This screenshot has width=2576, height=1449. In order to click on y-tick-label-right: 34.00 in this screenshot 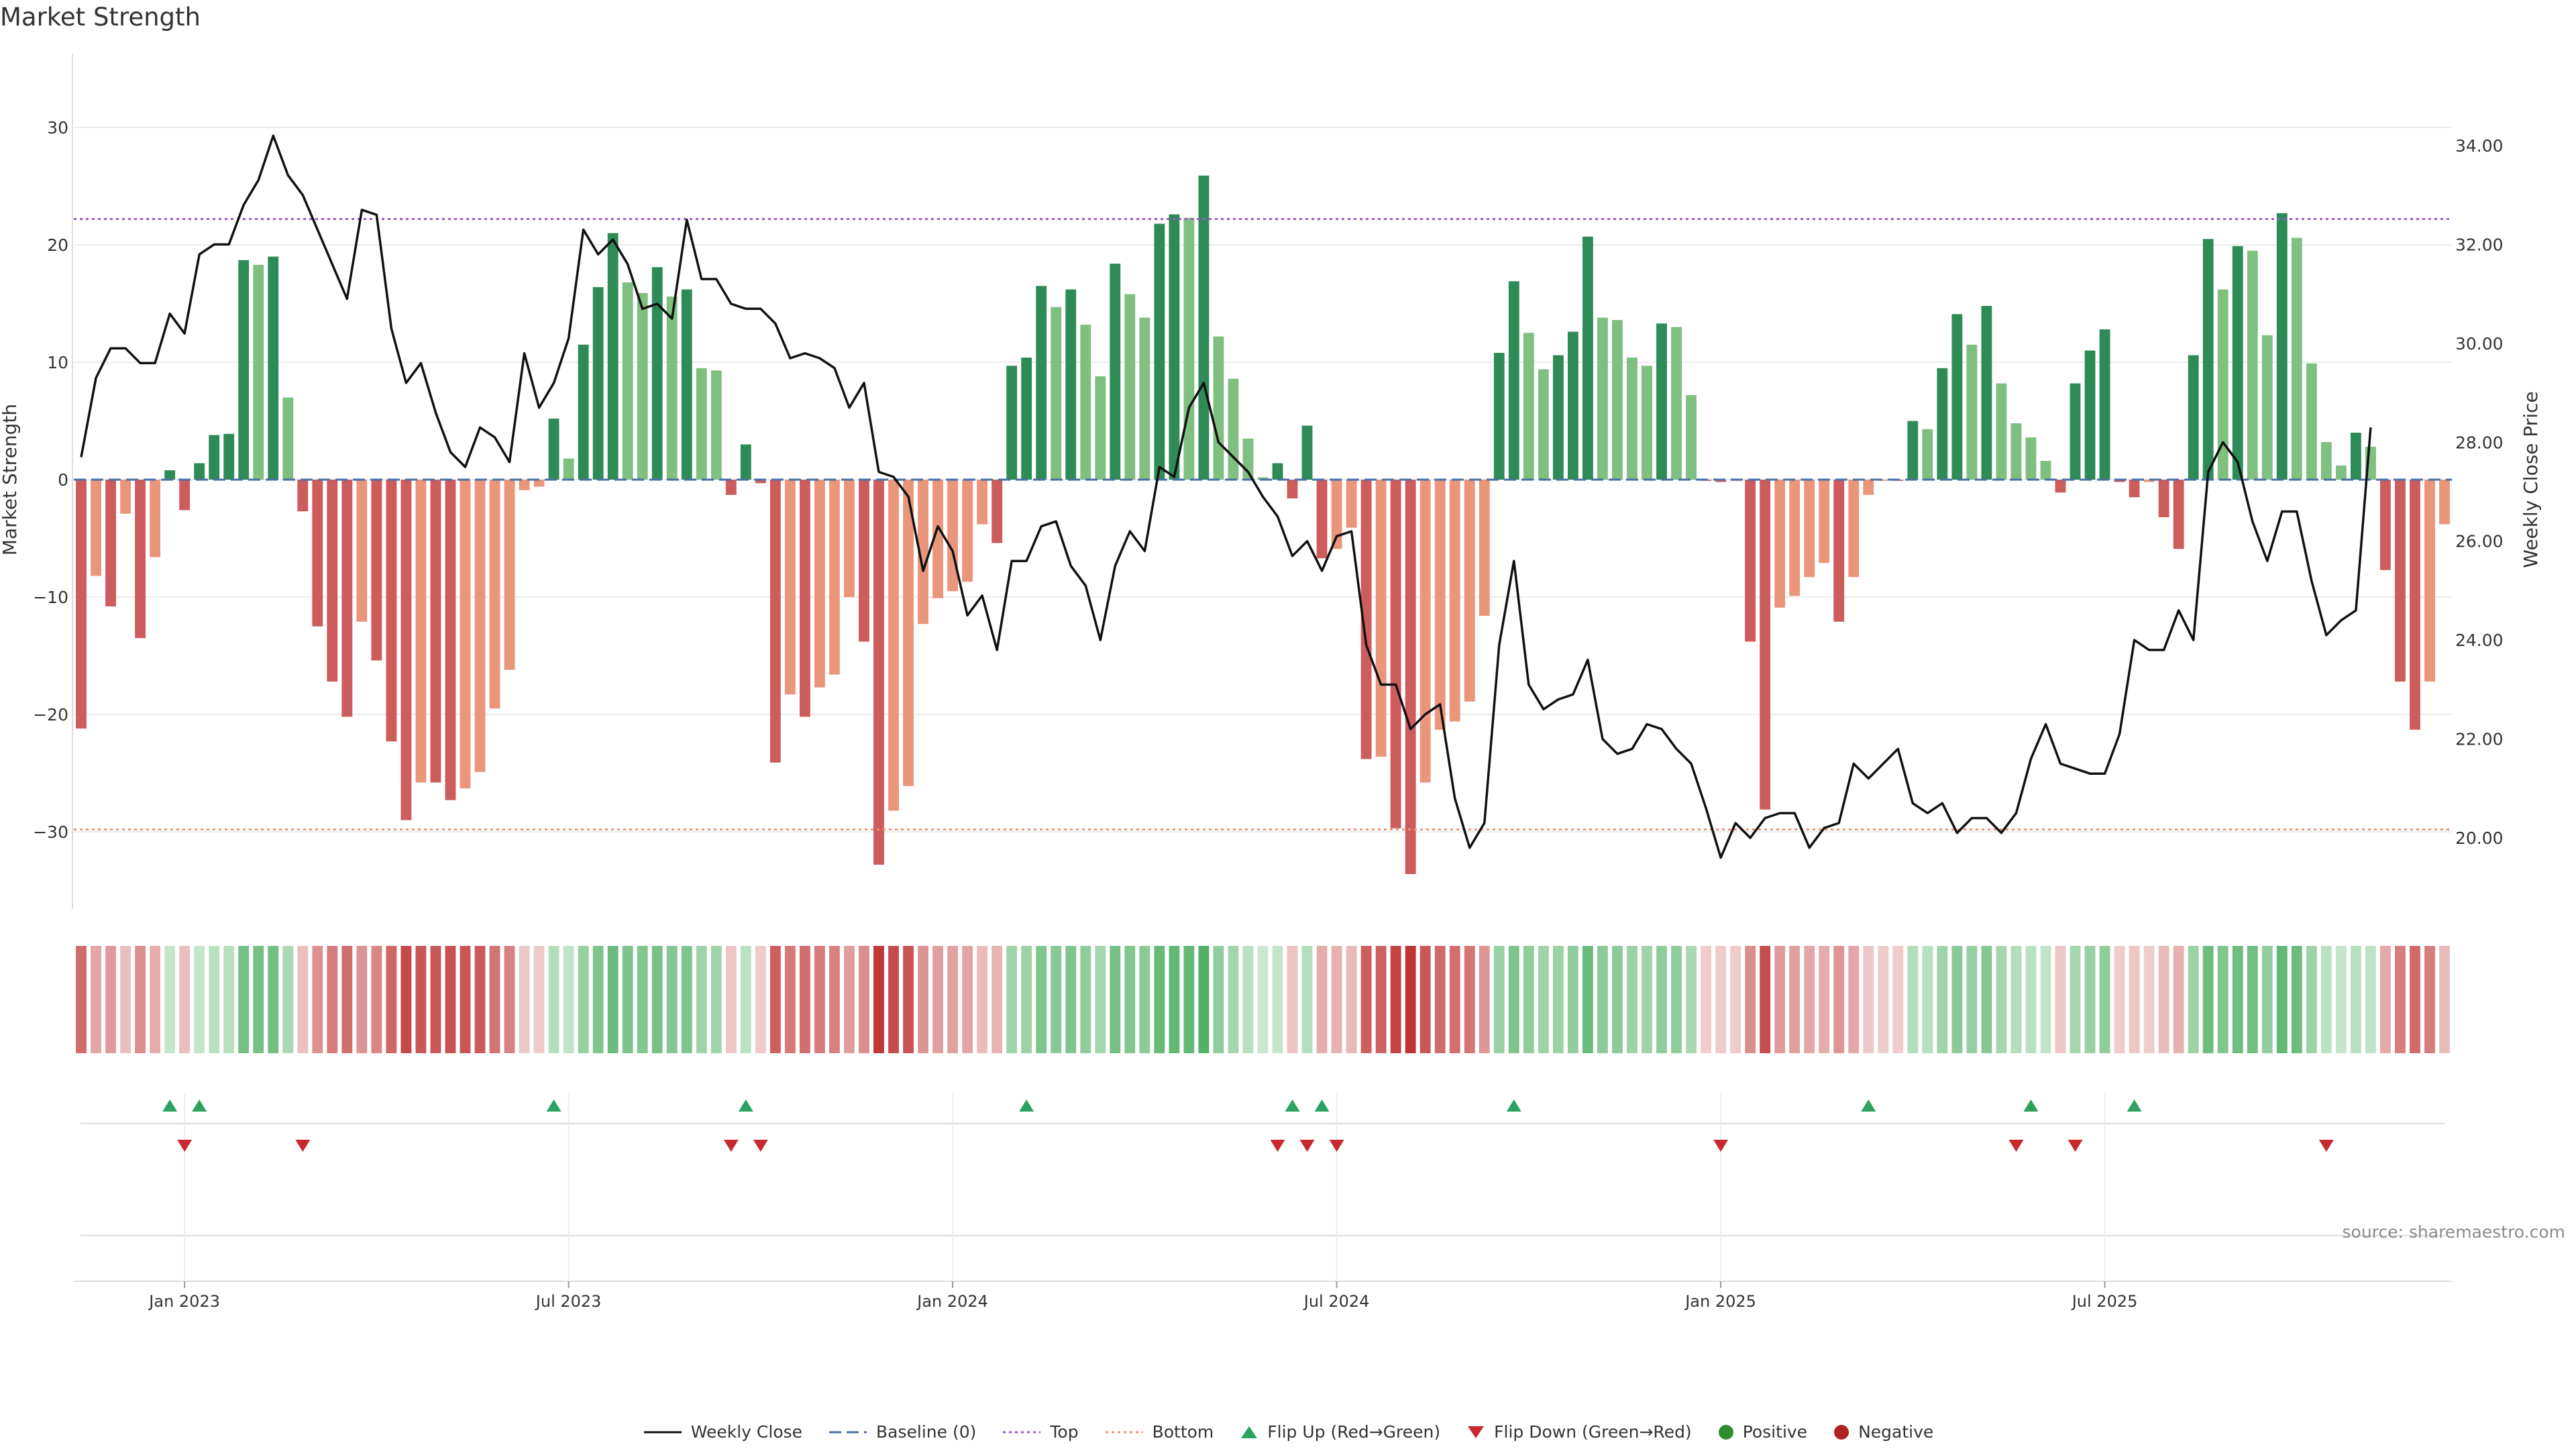, I will do `click(2479, 146)`.